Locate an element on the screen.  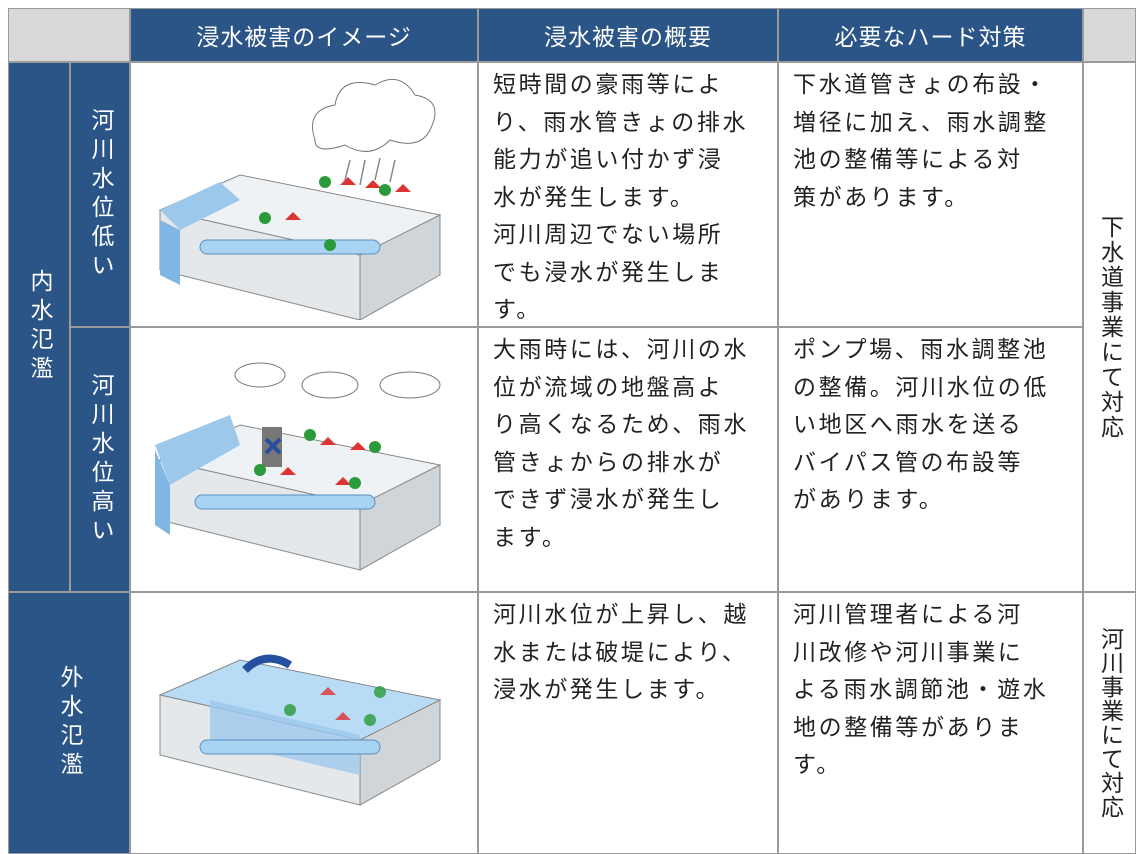
text-line: 河川管理者による河 is located at coordinates (908, 615).